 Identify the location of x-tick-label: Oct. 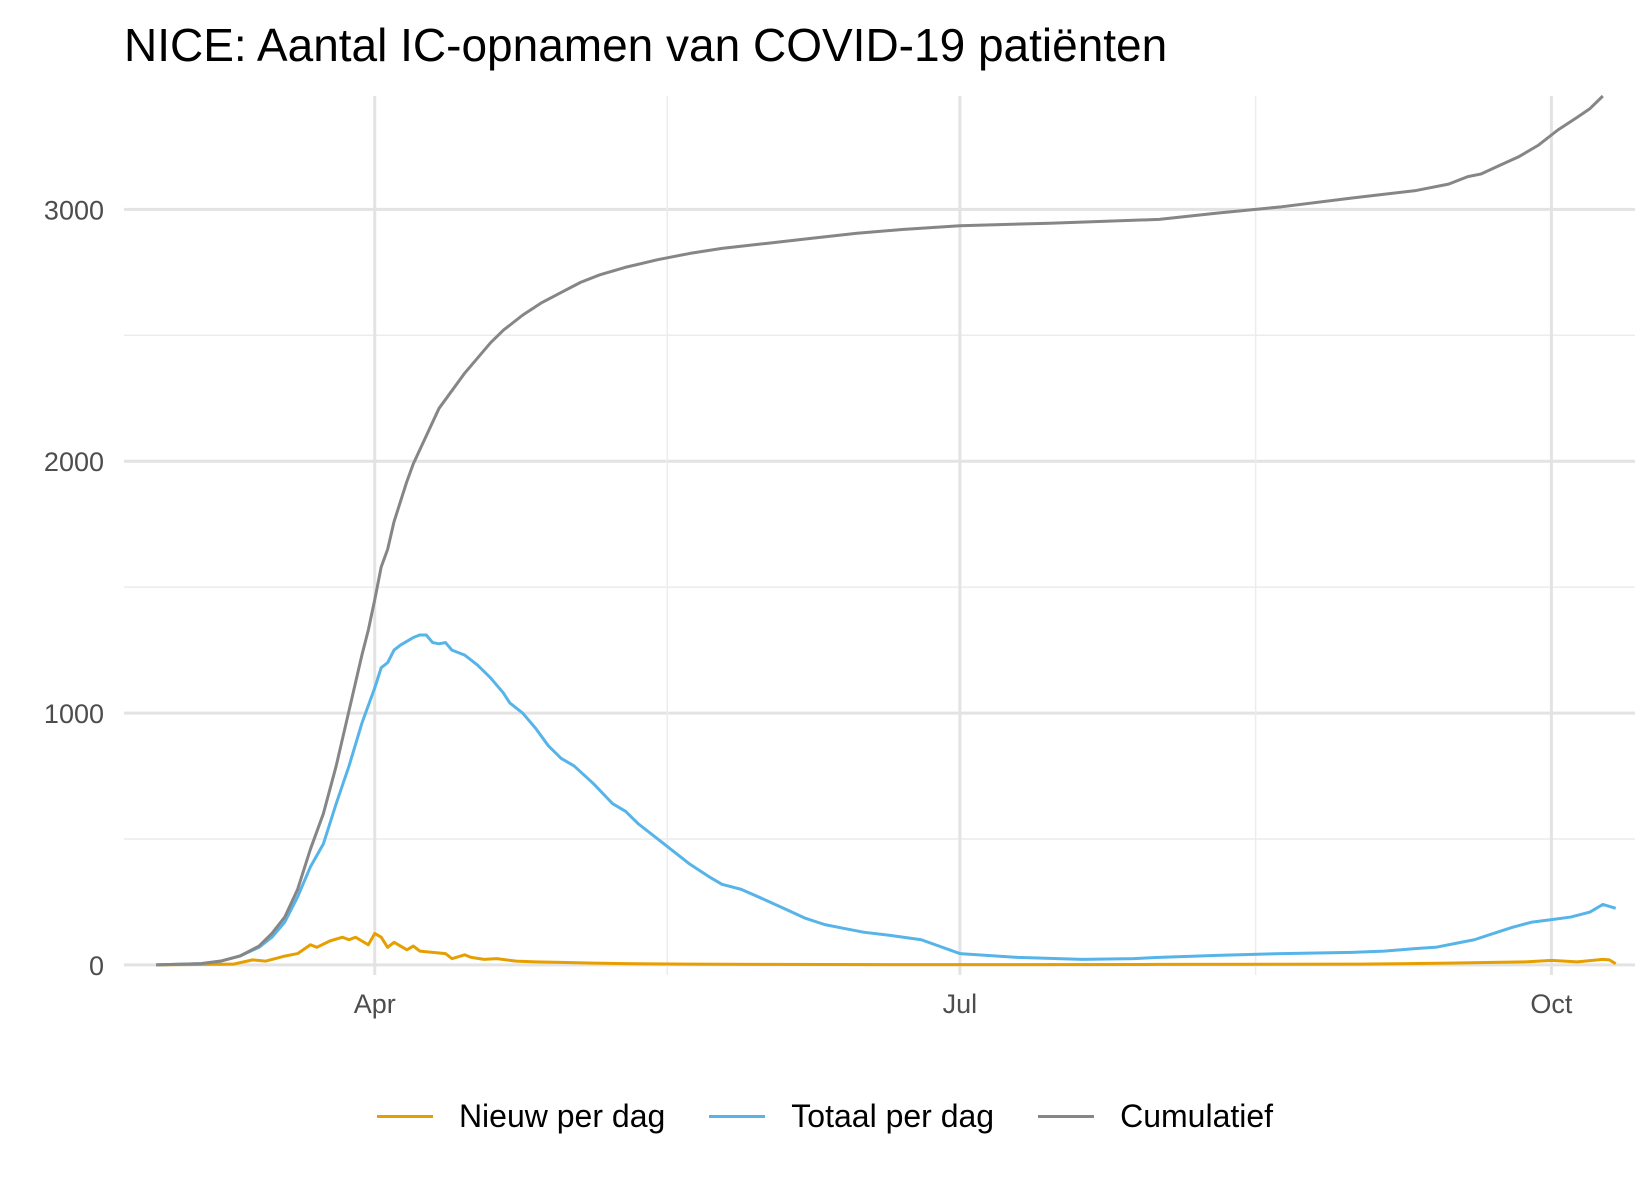
(1551, 1004).